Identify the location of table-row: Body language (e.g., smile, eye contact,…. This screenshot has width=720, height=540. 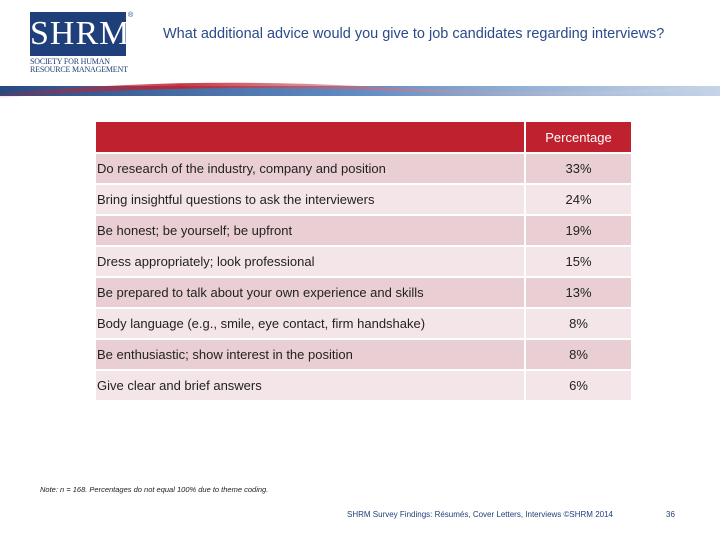
(363, 323).